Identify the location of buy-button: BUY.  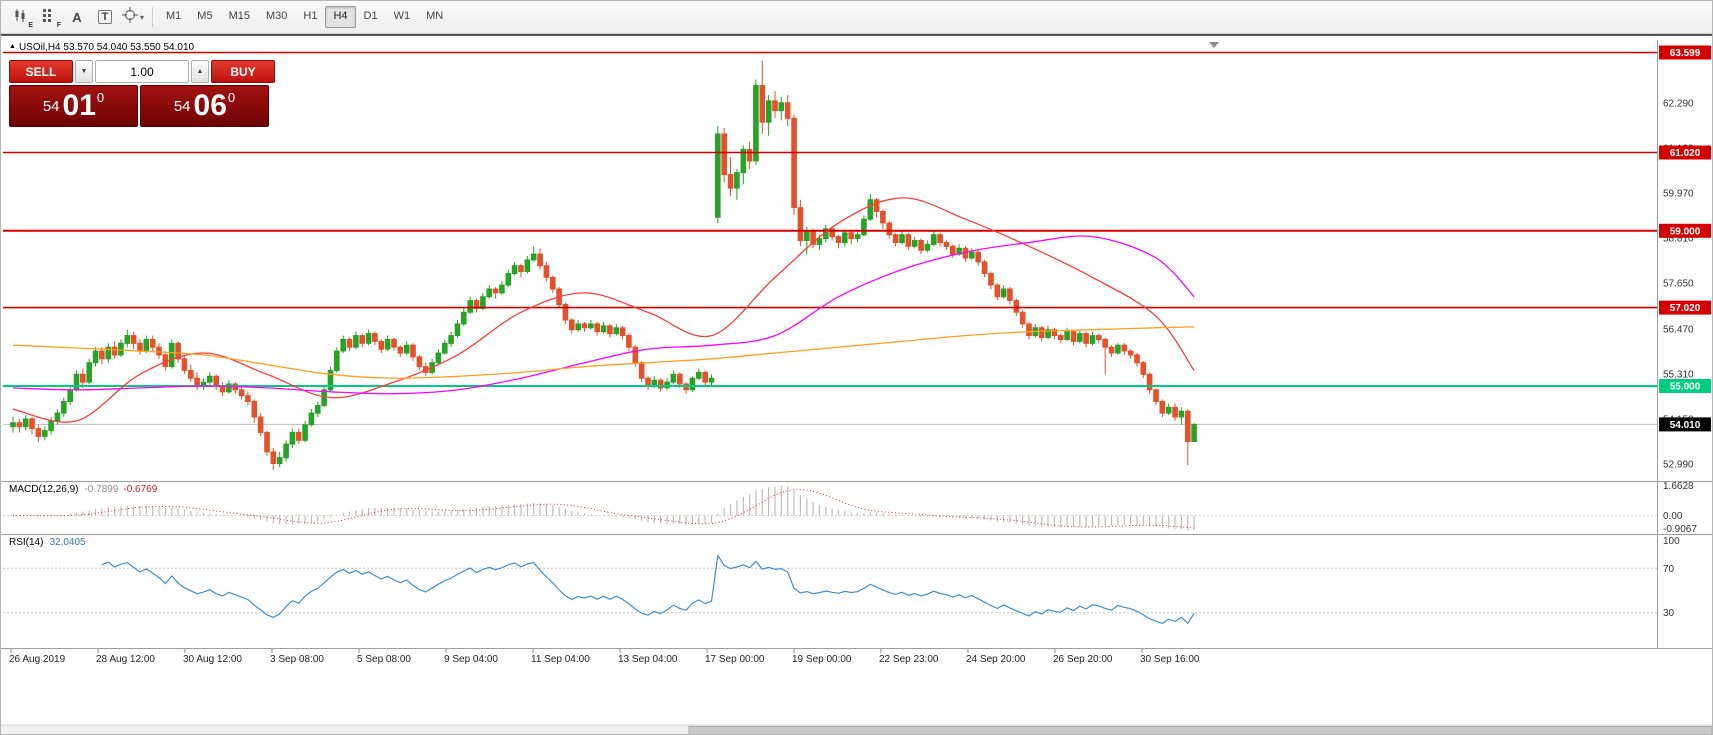
(243, 71).